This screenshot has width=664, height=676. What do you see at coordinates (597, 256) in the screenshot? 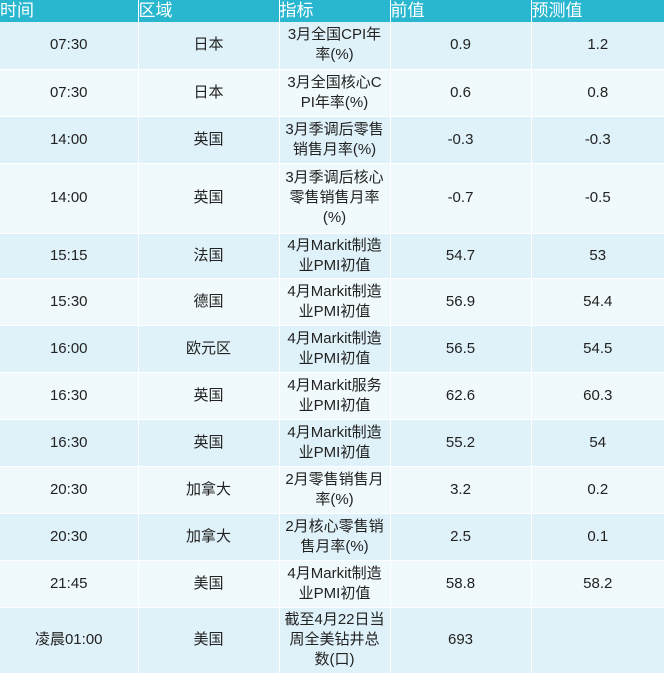
I see `cell-forecast: 53` at bounding box center [597, 256].